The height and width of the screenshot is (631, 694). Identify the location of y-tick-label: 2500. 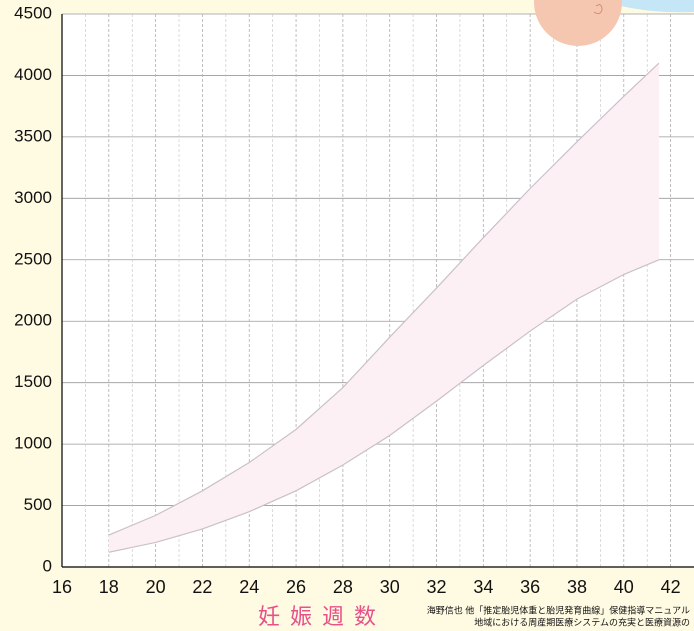
(33, 258).